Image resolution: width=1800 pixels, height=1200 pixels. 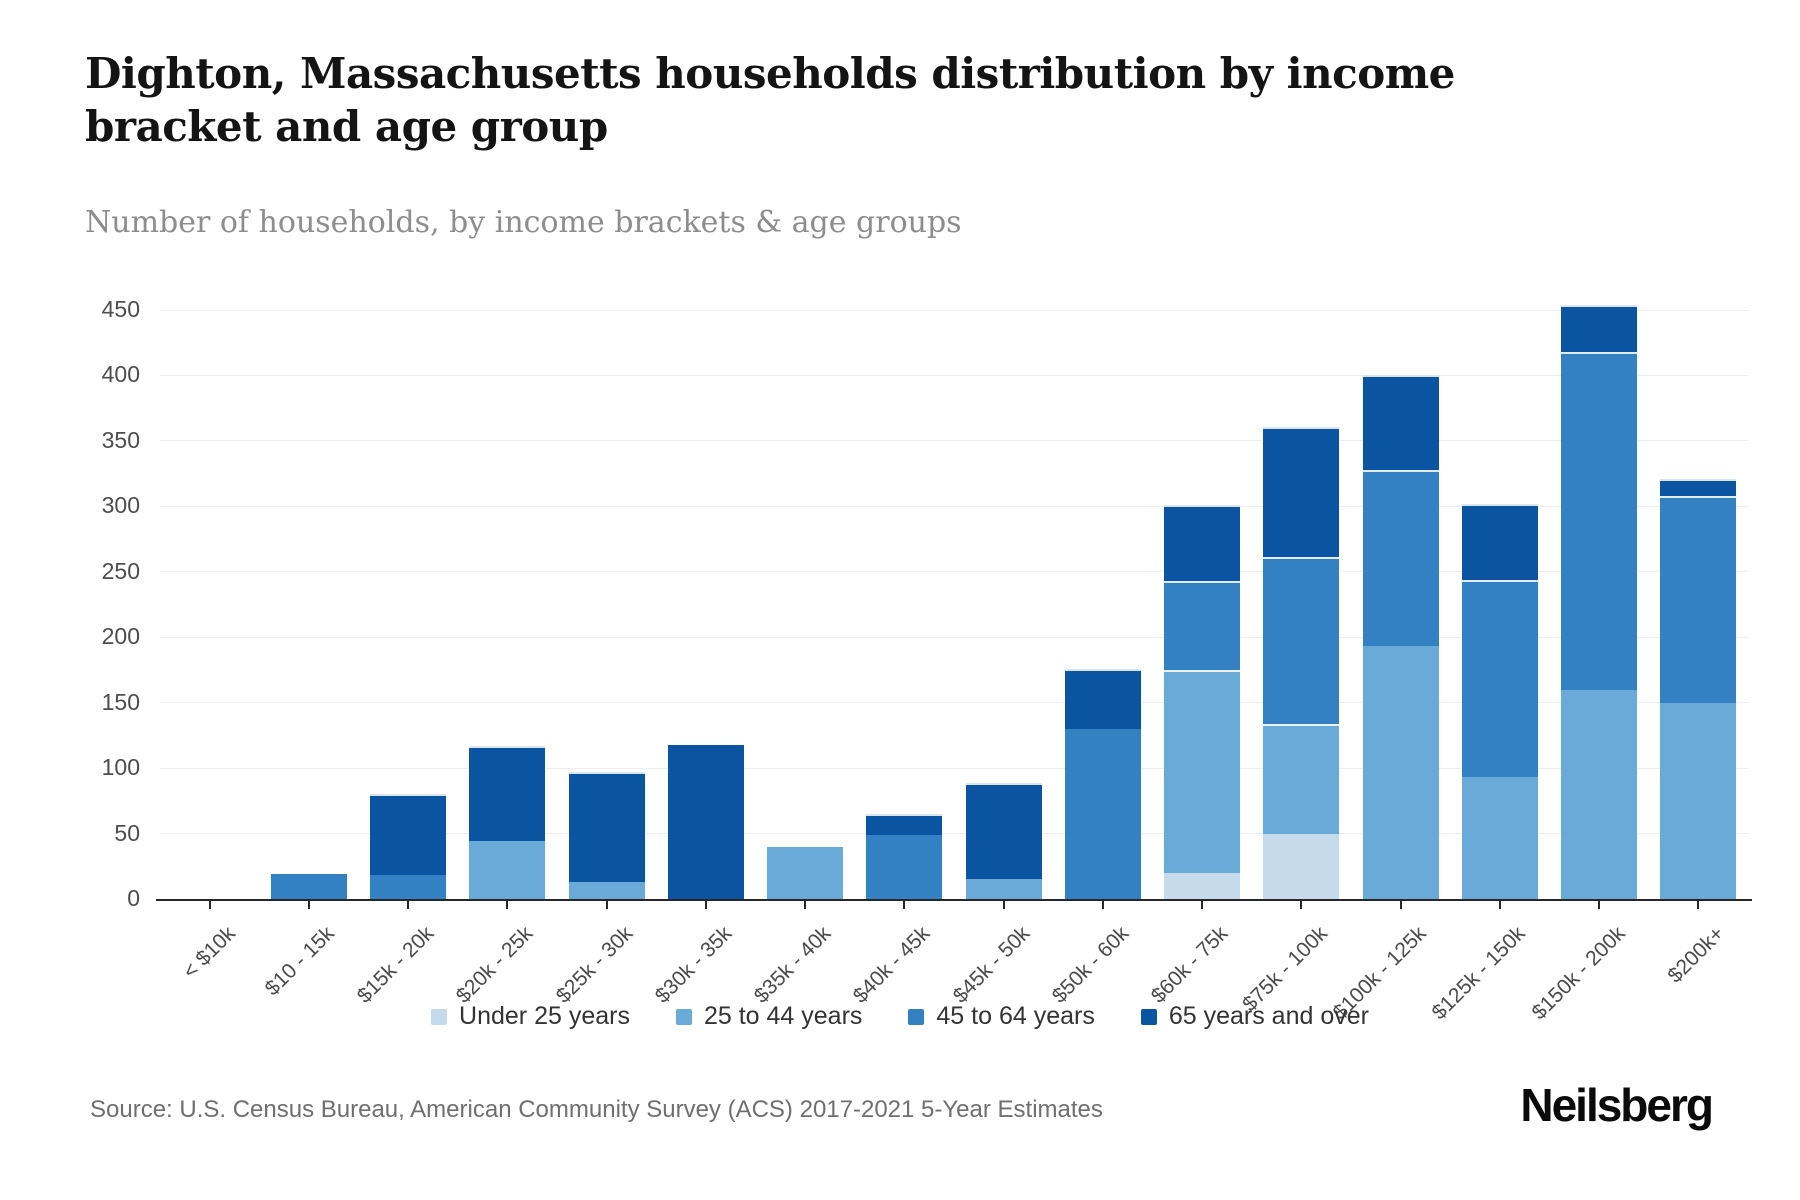 What do you see at coordinates (1696, 955) in the screenshot?
I see `x-tick-label: $200k+` at bounding box center [1696, 955].